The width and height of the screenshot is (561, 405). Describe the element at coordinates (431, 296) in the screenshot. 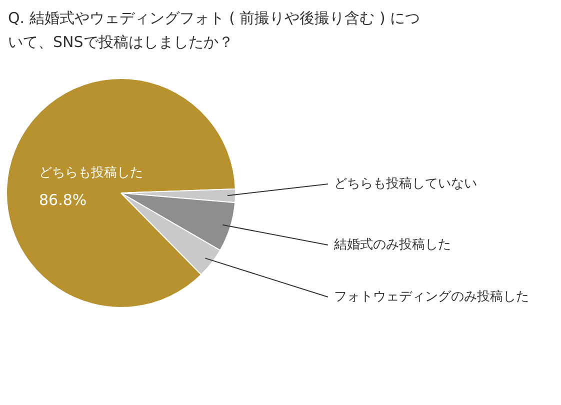

I see `slice-label: フォトウェディングのみ投稿した` at that location.